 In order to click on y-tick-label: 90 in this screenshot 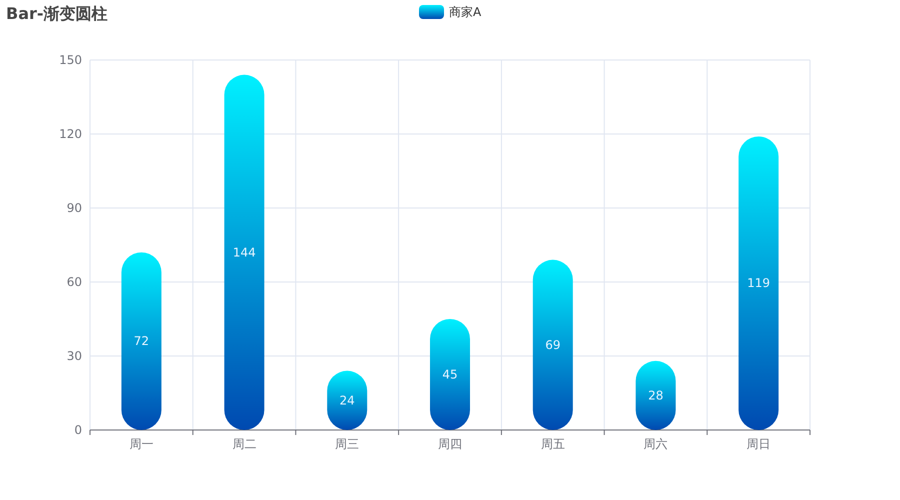, I will do `click(74, 208)`.